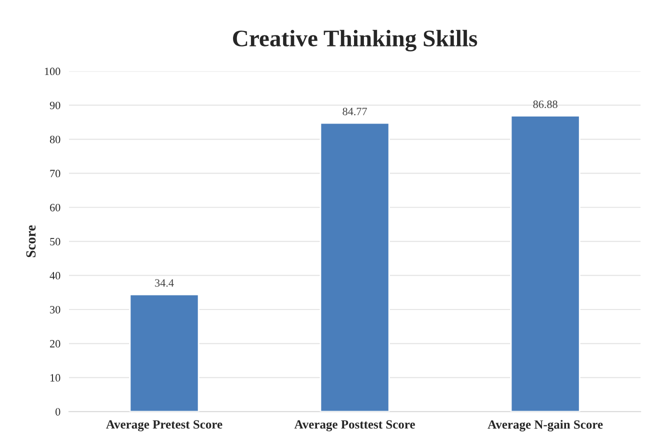 The width and height of the screenshot is (657, 445). Describe the element at coordinates (164, 283) in the screenshot. I see `data-label: 34.4` at that location.